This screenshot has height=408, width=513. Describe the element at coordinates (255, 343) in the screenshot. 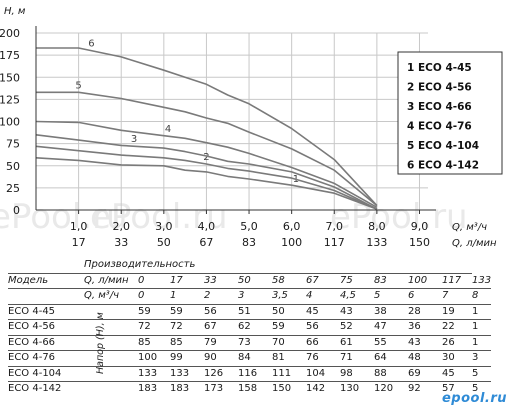

I see `head-value: 73` at that location.